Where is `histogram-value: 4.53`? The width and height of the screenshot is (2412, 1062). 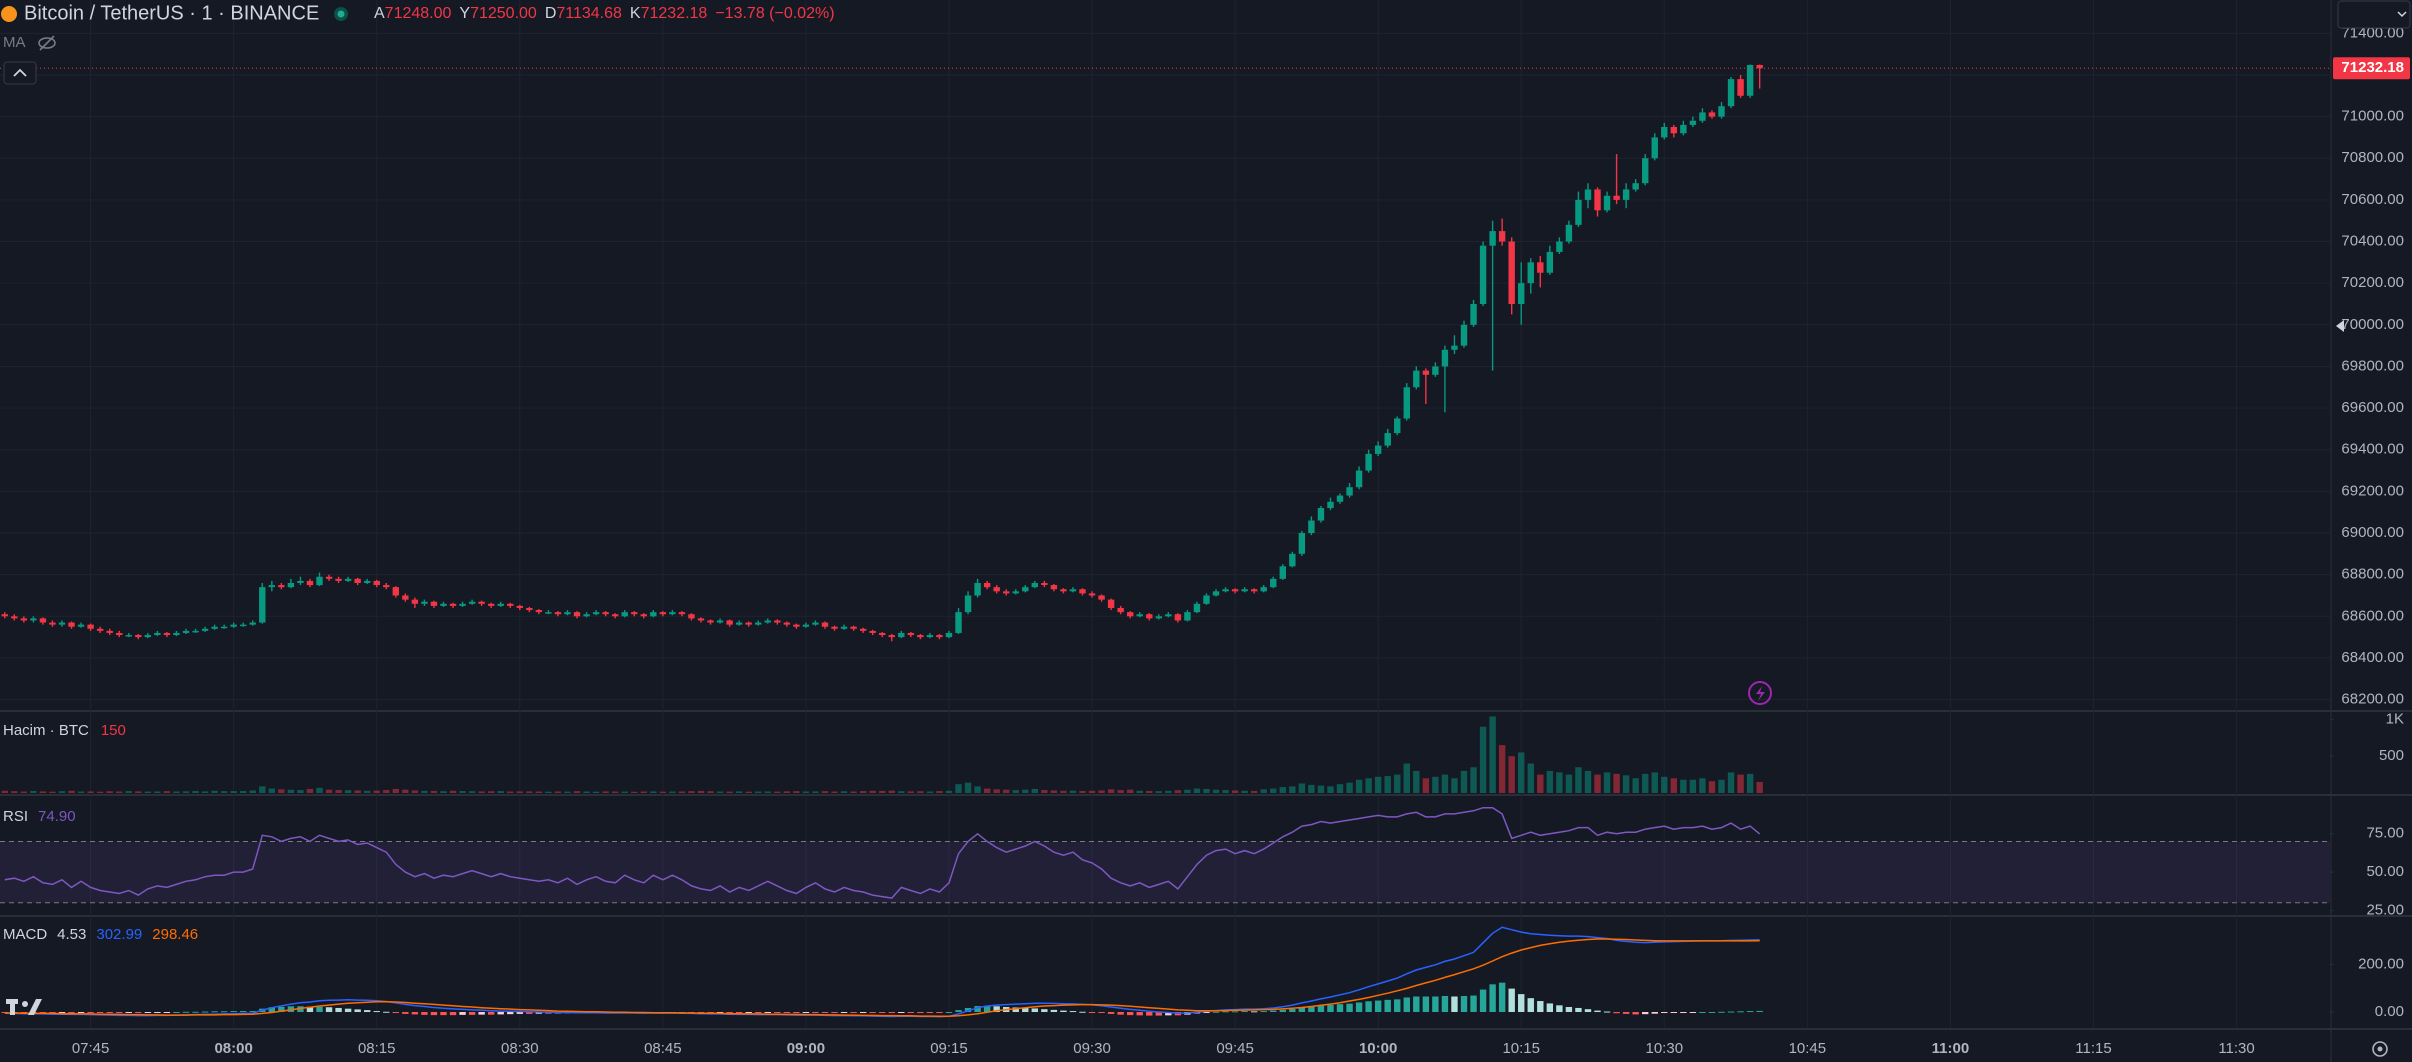
histogram-value: 4.53 is located at coordinates (71, 934).